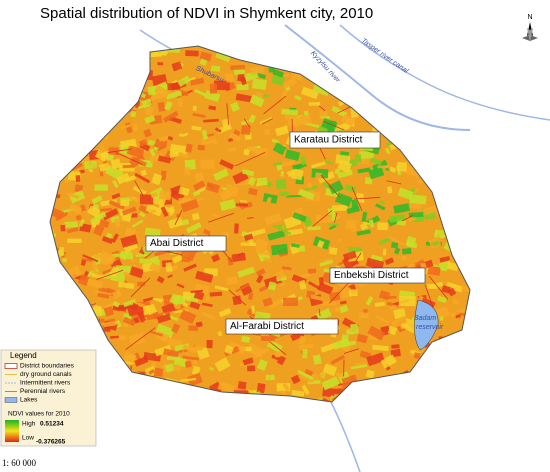 This screenshot has height=472, width=550. Describe the element at coordinates (282, 326) in the screenshot. I see `label-box` at that location.